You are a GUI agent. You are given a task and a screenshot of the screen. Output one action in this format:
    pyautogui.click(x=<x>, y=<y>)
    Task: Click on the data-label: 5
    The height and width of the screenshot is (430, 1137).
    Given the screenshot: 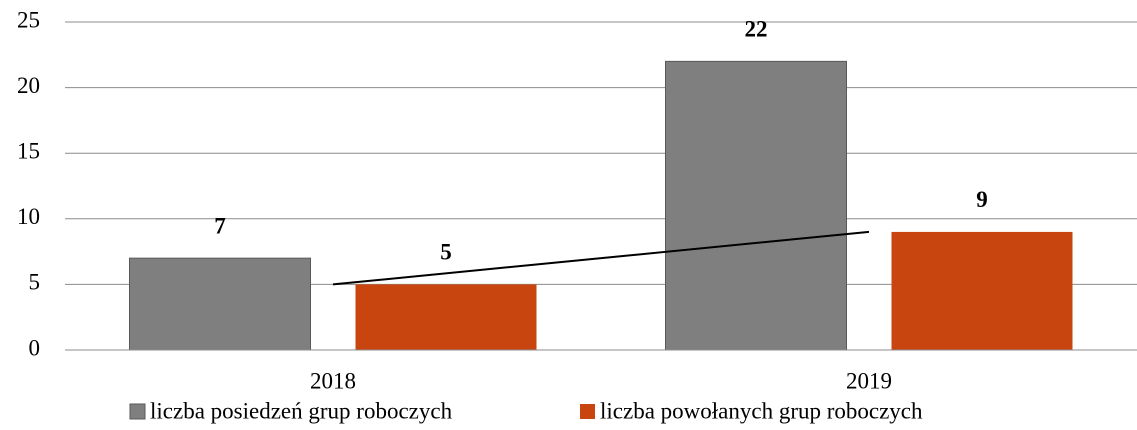 What is the action you would take?
    pyautogui.click(x=446, y=252)
    